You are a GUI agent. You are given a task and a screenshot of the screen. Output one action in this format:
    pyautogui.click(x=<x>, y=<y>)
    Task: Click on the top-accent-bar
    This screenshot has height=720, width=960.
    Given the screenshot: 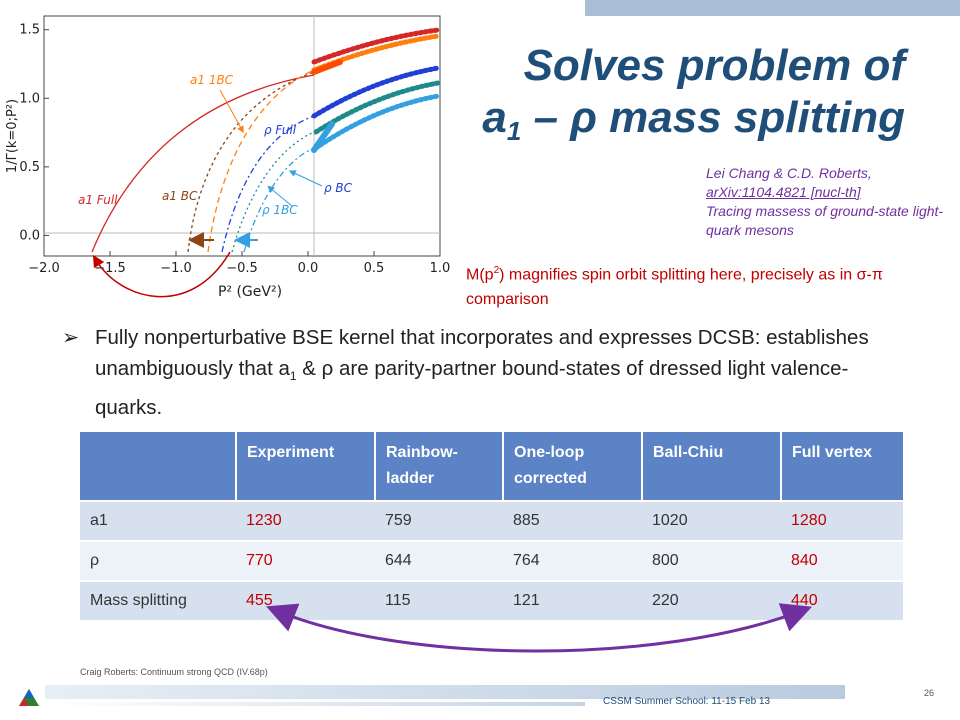 What is the action you would take?
    pyautogui.click(x=772, y=8)
    